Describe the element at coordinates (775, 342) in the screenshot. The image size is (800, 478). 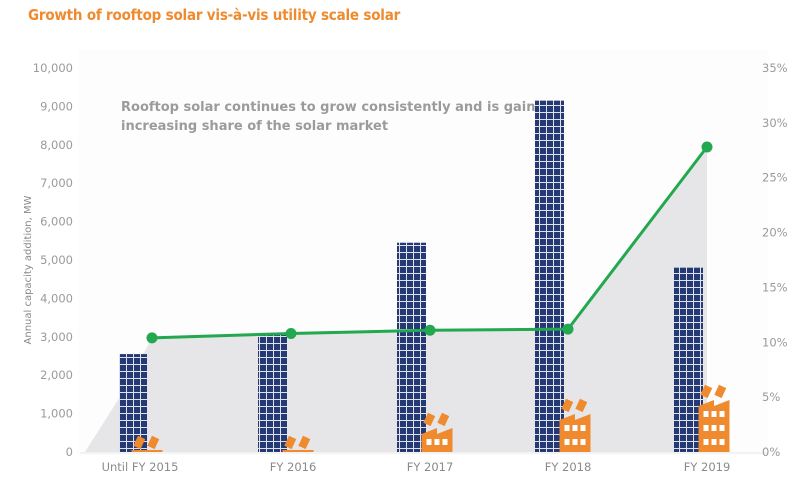
I see `y2-tick-label: 10%` at that location.